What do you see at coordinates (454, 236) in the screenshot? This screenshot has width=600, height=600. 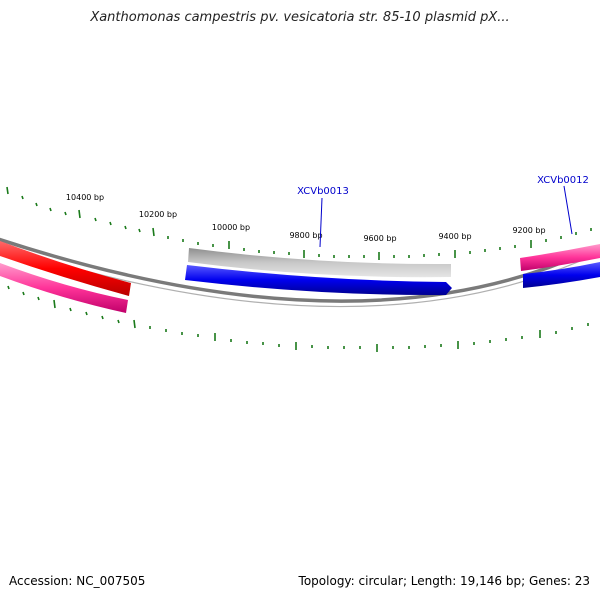 I see `tick-label: 9400 bp` at bounding box center [454, 236].